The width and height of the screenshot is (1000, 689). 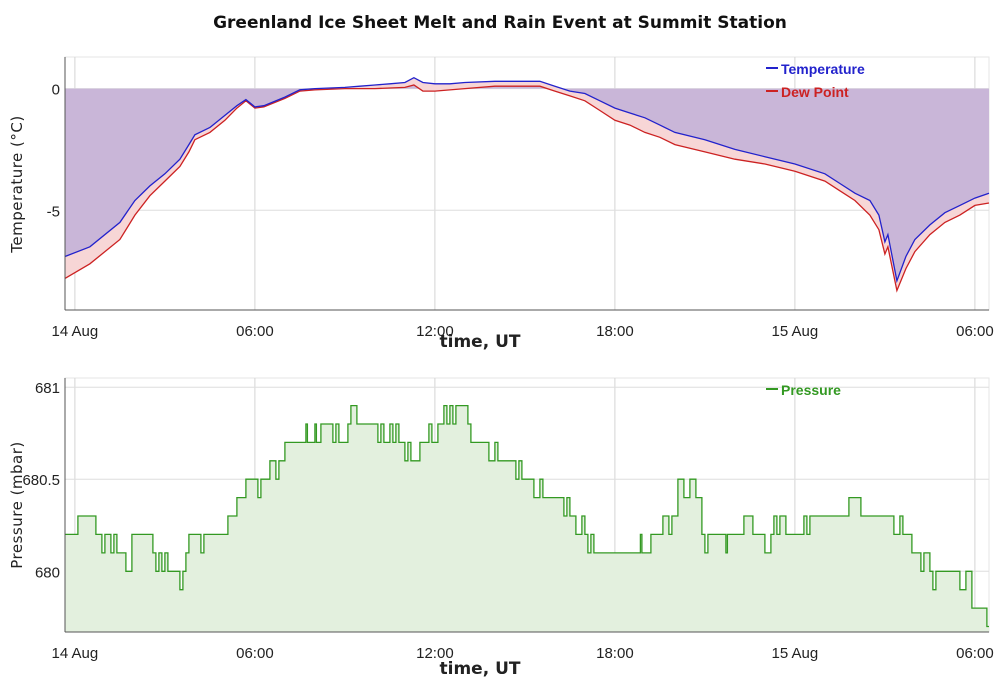 I want to click on temperature-legend: Temperature Dew Point, so click(x=815, y=80).